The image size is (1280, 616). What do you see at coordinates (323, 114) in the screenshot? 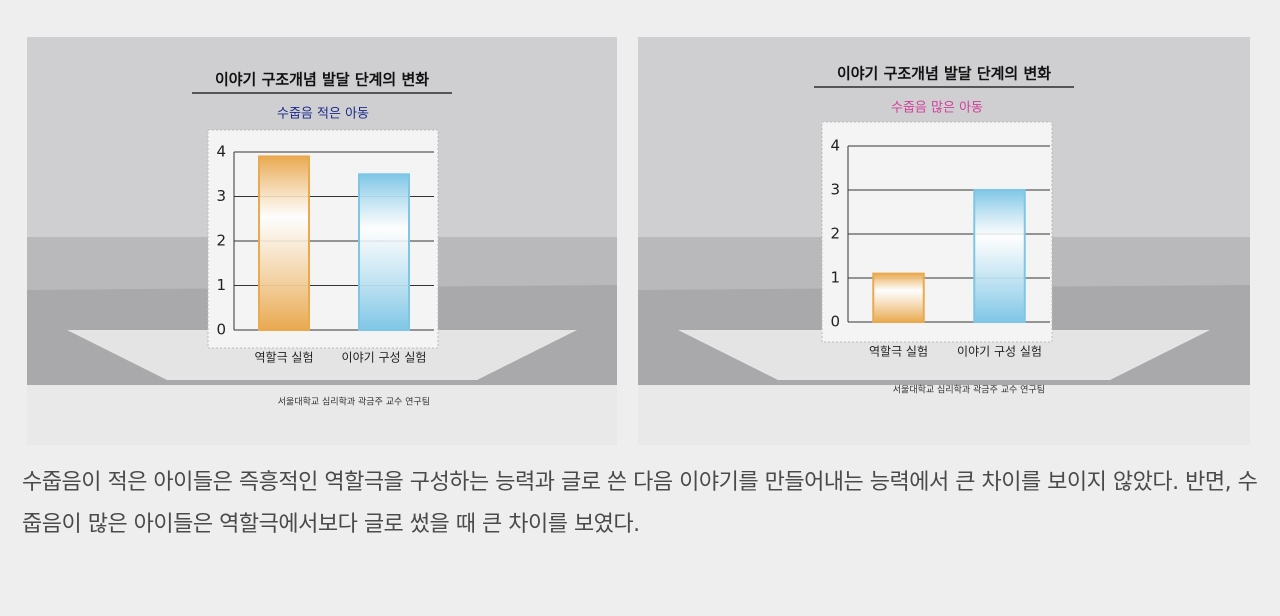
I see `chart-subtitle: 수줍음 적은 아동` at bounding box center [323, 114].